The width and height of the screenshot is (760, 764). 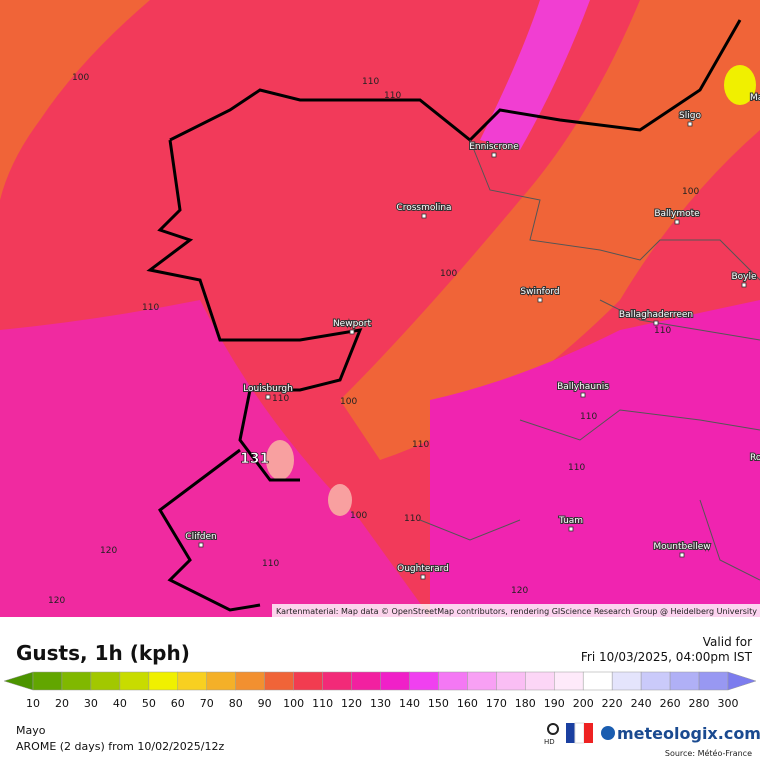 What do you see at coordinates (755, 458) in the screenshot?
I see `edge-label: Ro` at bounding box center [755, 458].